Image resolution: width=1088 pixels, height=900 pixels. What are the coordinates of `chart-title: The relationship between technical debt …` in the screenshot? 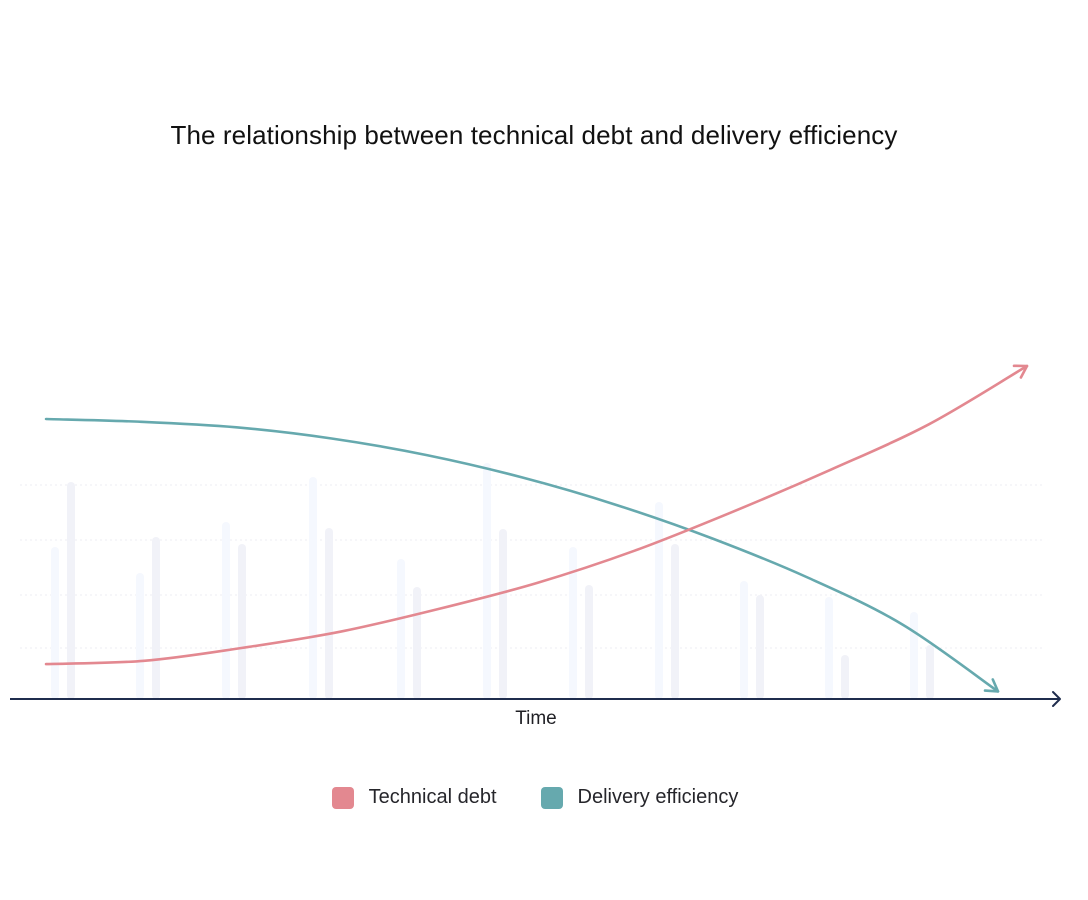 It's located at (534, 135).